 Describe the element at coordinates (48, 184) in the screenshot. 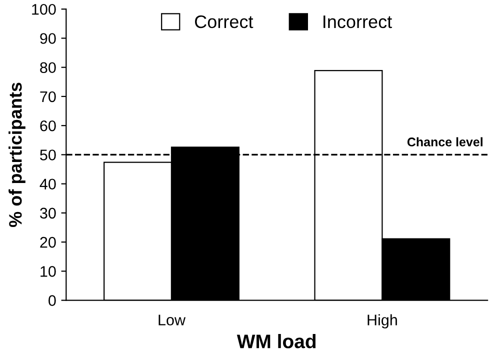

I see `y-tick-label: 40` at that location.